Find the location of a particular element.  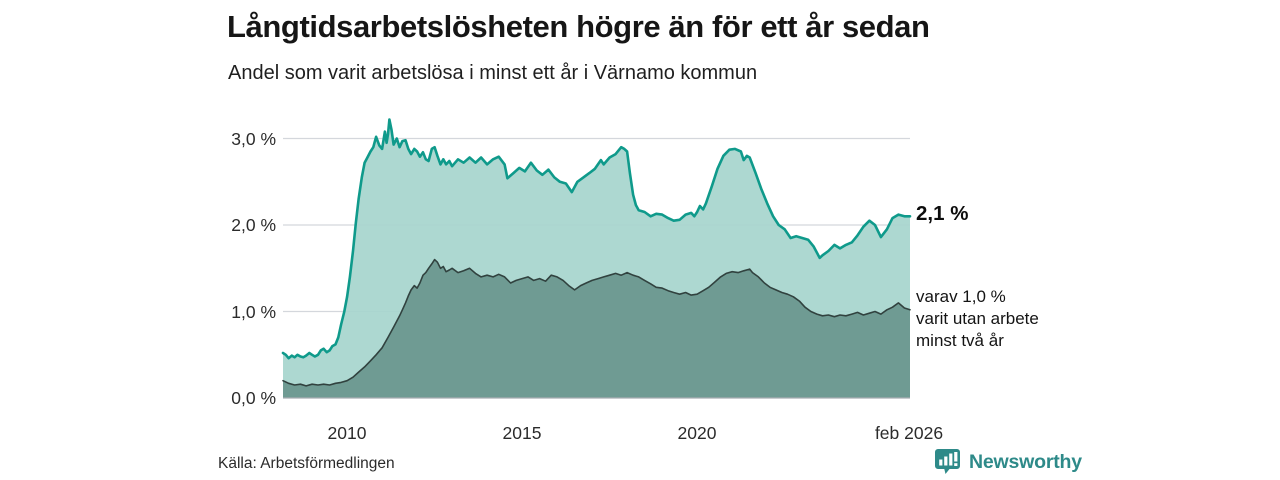

y-tick-label-2pct: 2,0 % is located at coordinates (253, 225).